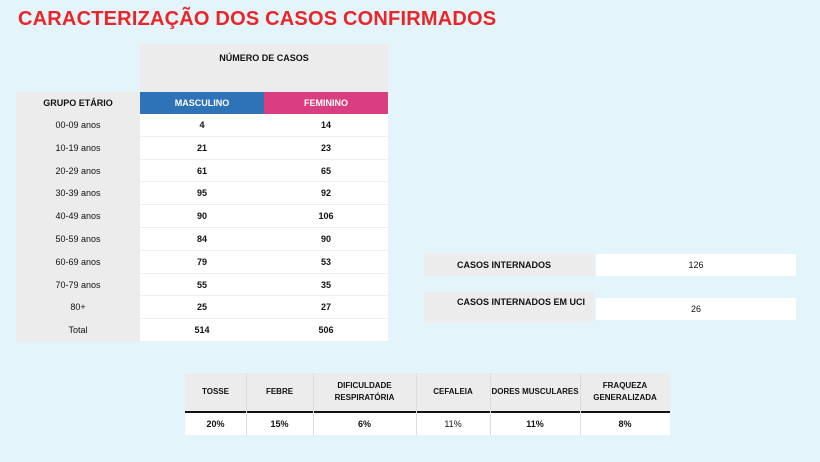  What do you see at coordinates (264, 68) in the screenshot?
I see `cases-count-header: NÚMERO DE CASOS` at bounding box center [264, 68].